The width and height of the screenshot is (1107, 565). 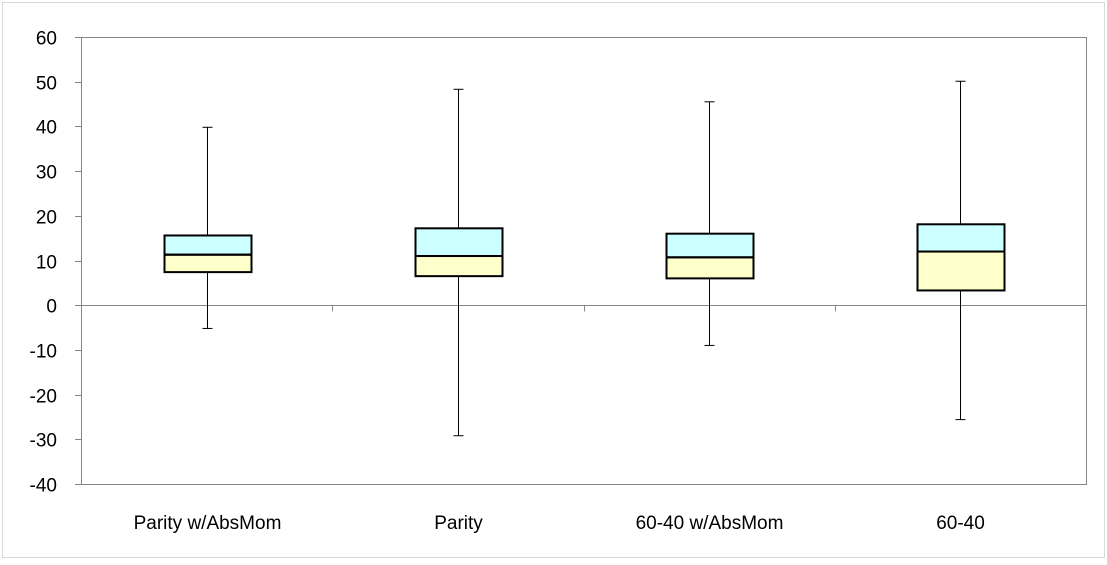 What do you see at coordinates (43, 441) in the screenshot?
I see `y-tick-label: -30` at bounding box center [43, 441].